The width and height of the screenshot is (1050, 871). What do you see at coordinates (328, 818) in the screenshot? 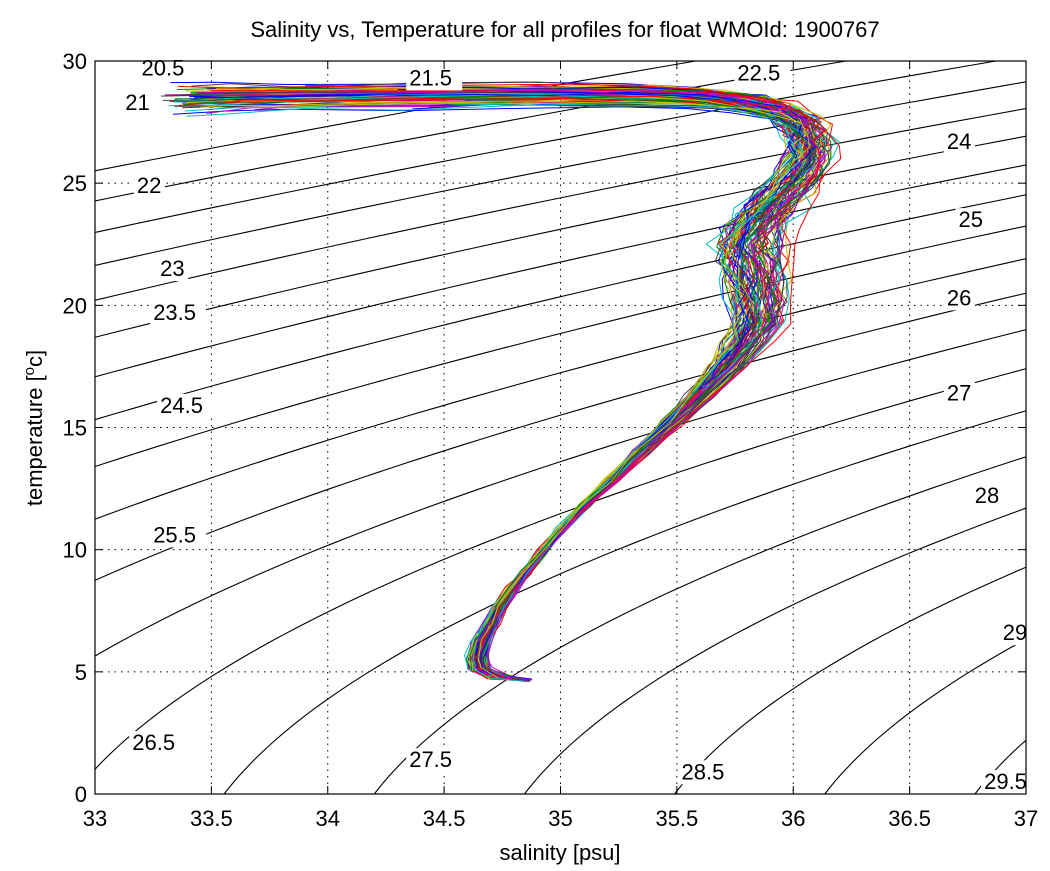
I see `x-tick-label: 34` at bounding box center [328, 818].